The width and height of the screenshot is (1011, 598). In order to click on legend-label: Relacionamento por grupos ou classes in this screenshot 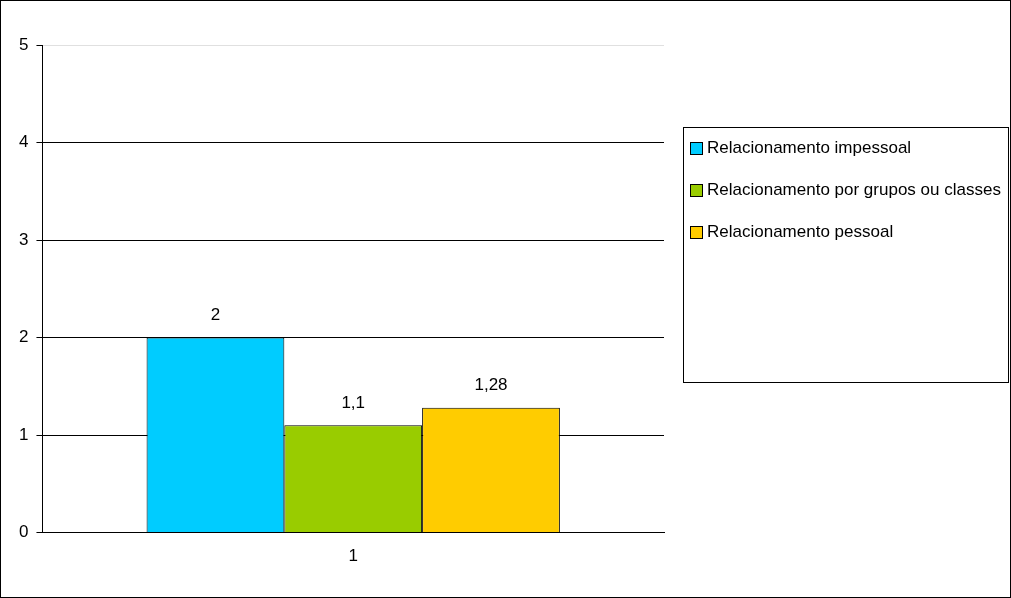, I will do `click(854, 190)`.